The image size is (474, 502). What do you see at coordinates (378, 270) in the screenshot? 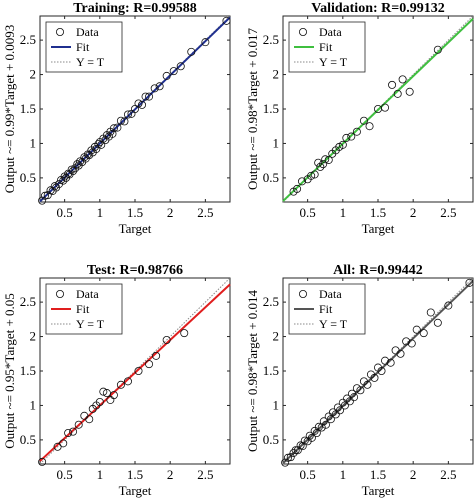
I see `plot-title: All: R=0.99442` at bounding box center [378, 270].